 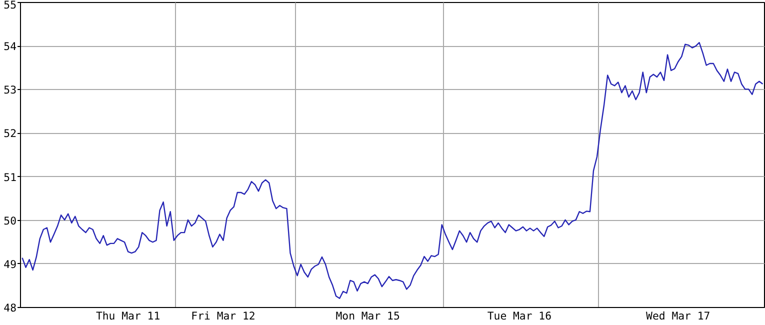 I want to click on y-tick-label: 48, so click(x=10, y=308).